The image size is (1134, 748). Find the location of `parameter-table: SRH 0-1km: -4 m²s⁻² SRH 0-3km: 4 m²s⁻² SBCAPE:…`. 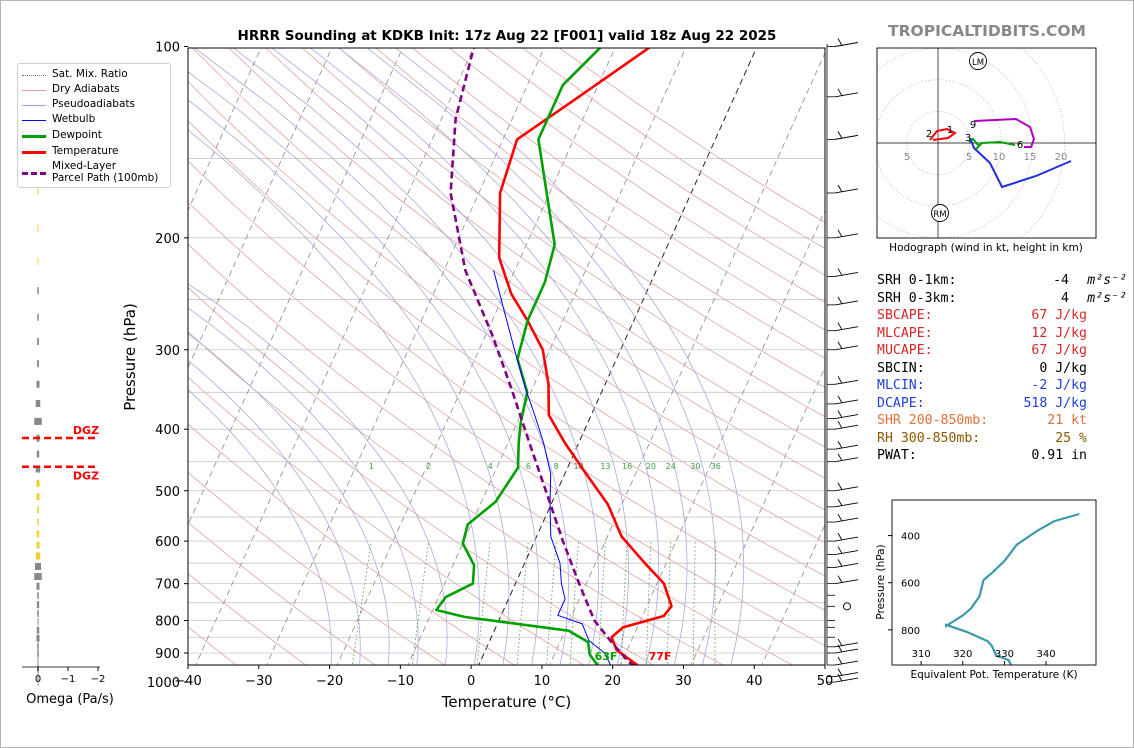

parameter-table: SRH 0-1km: -4 m²s⁻² SRH 0-3km: 4 m²s⁻² SBCAPE:… is located at coordinates (1002, 368).